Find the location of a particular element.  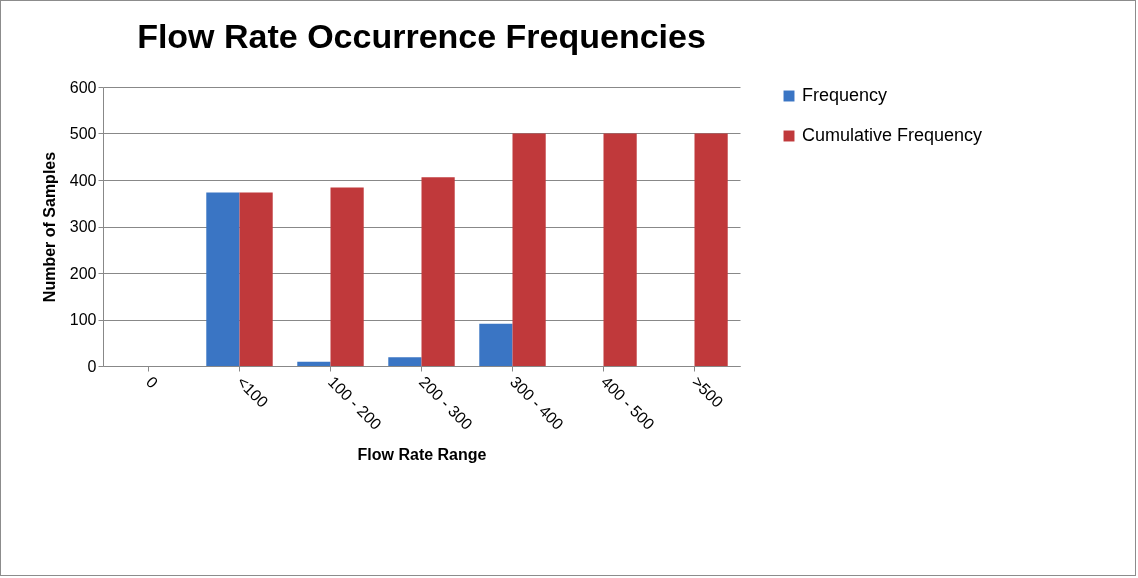

x-axis-title: Flow Rate Range is located at coordinates (422, 454).